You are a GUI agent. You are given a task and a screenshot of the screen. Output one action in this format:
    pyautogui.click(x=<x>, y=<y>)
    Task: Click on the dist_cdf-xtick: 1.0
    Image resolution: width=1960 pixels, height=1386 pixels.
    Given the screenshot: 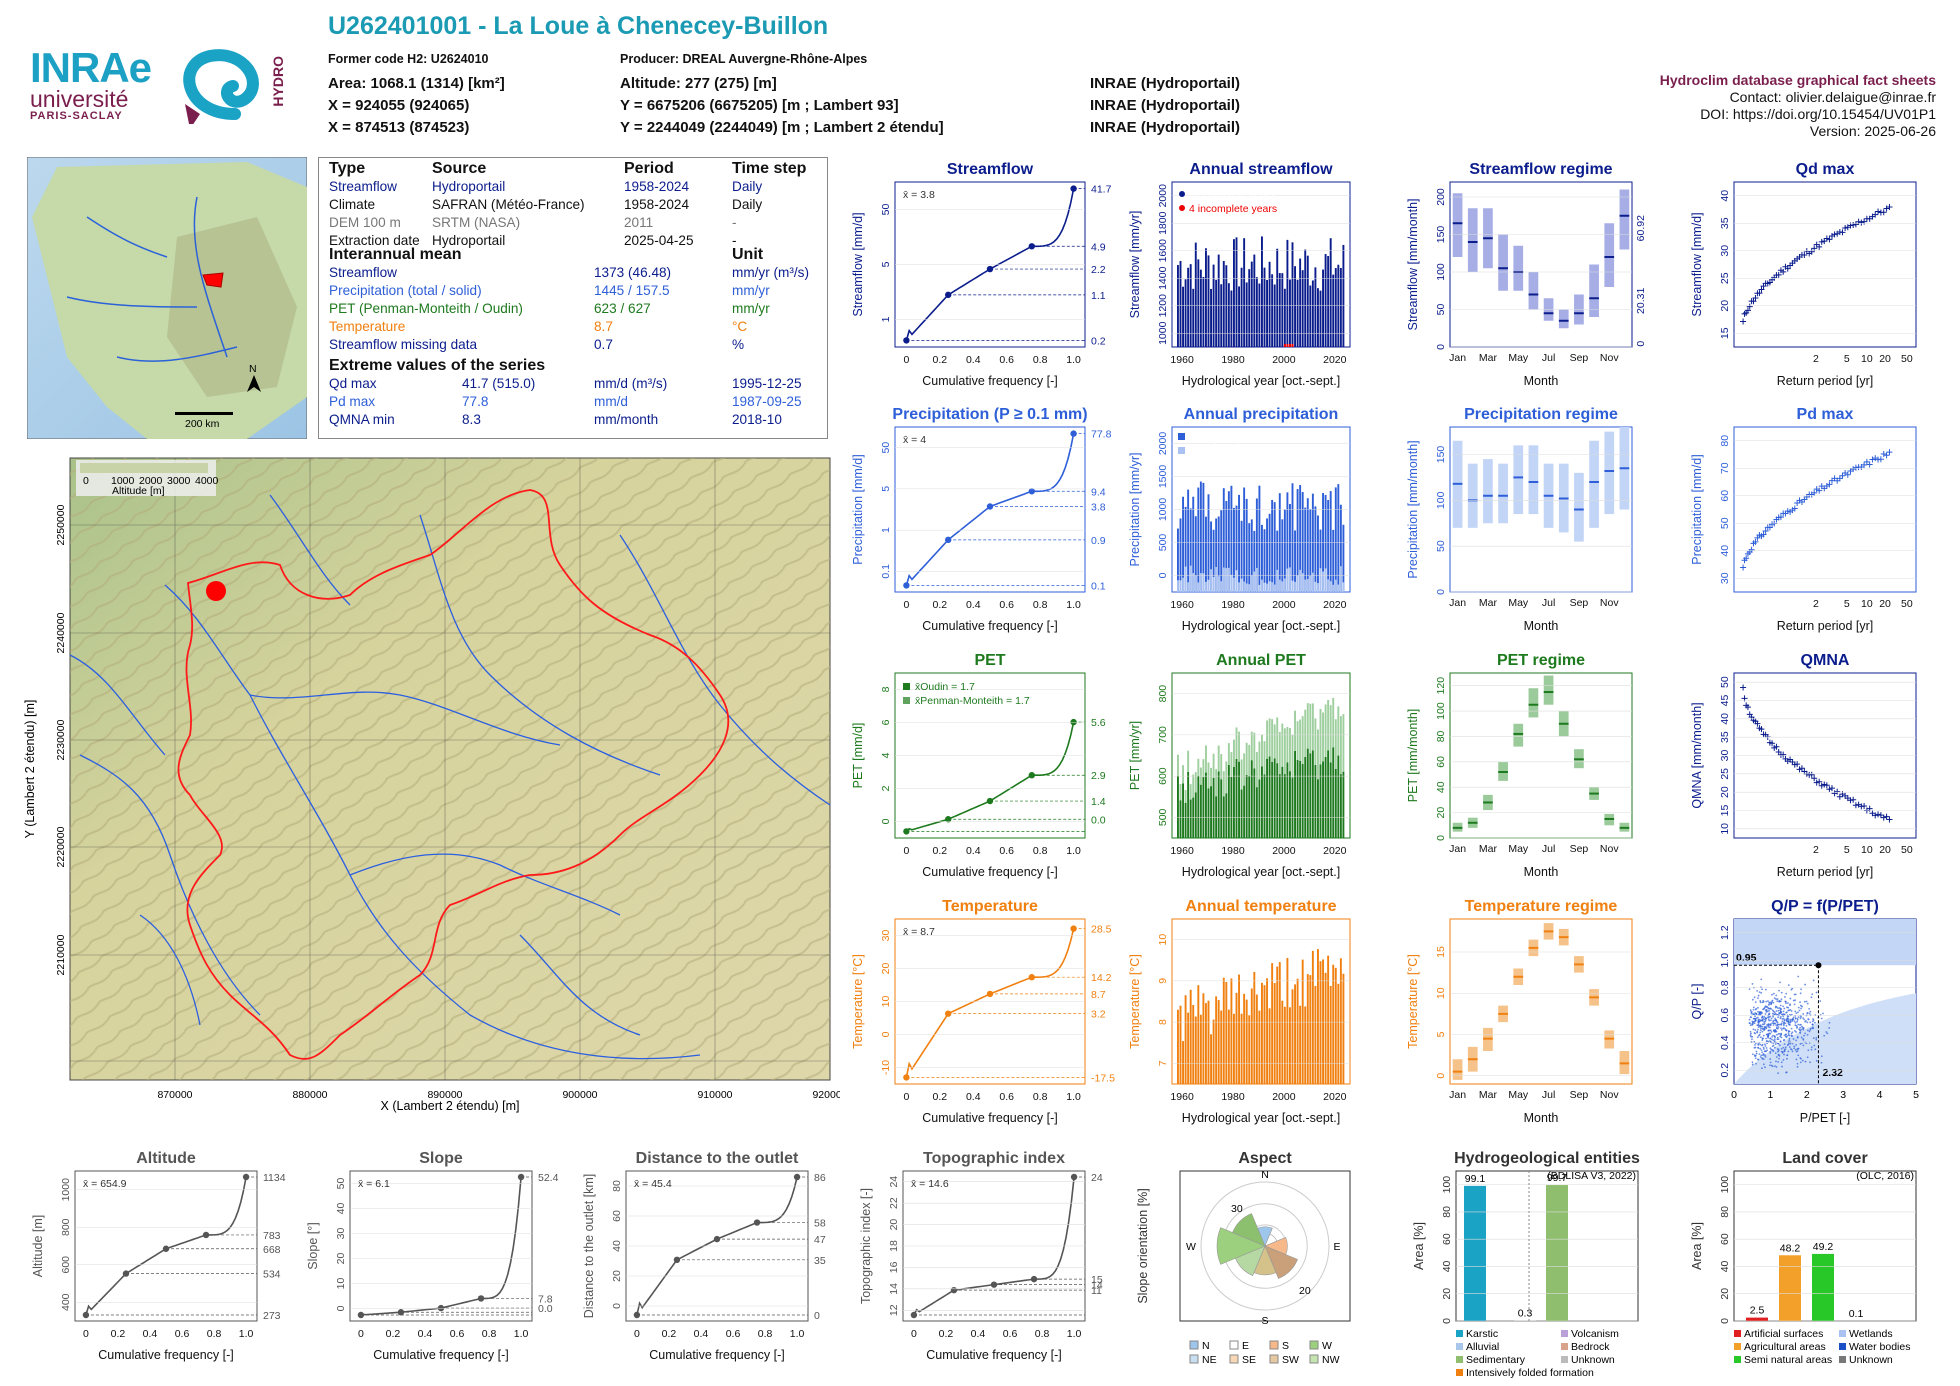 What is the action you would take?
    pyautogui.click(x=797, y=1334)
    